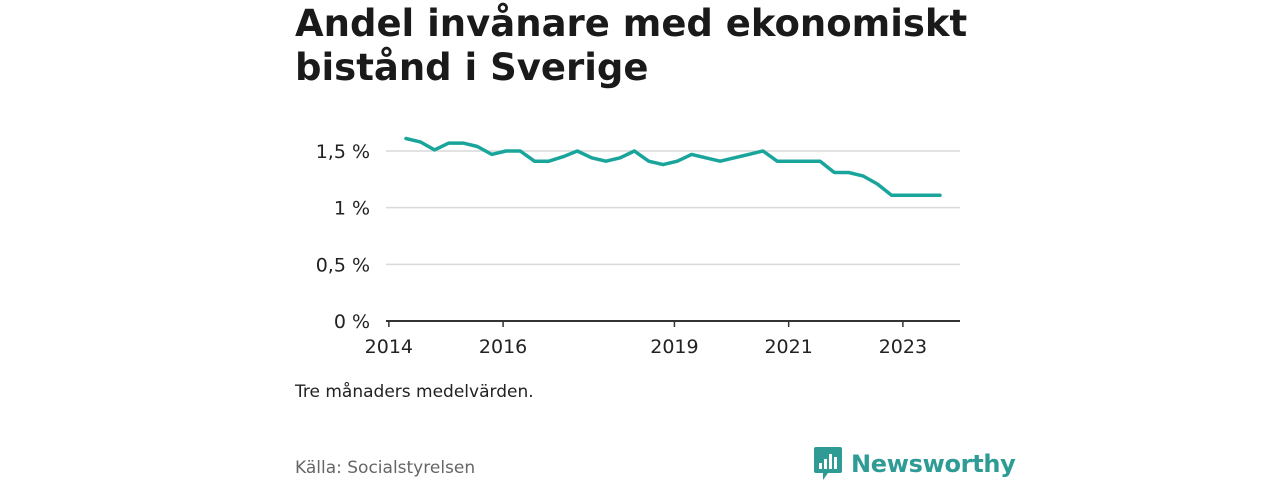 The width and height of the screenshot is (1280, 481). I want to click on y-tick-label: 1,5 %, so click(343, 152).